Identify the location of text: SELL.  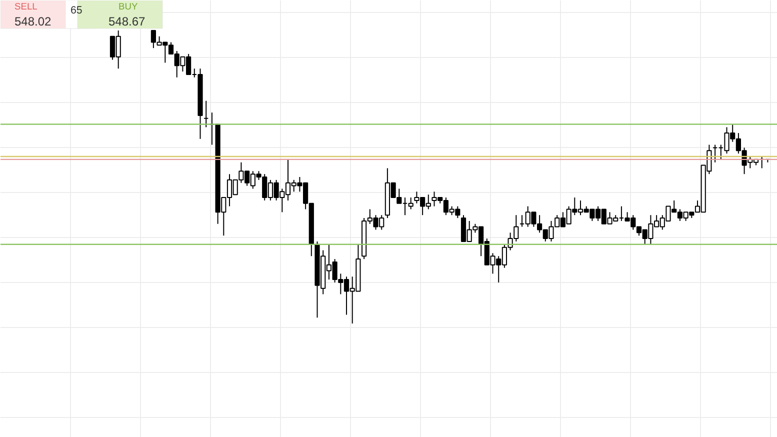
(26, 7).